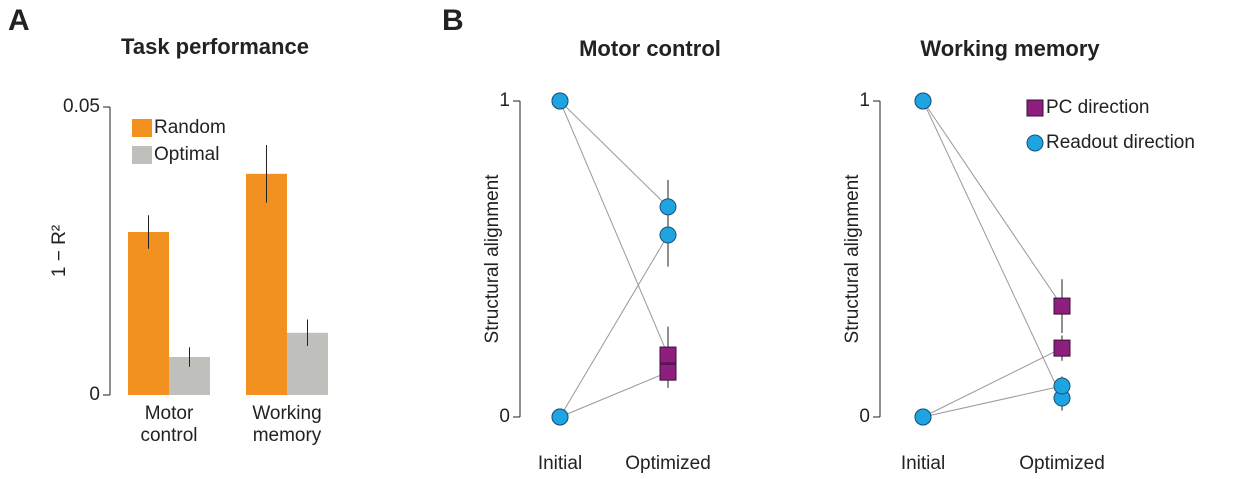 Image resolution: width=1242 pixels, height=479 pixels. I want to click on chart-title: Motor control, so click(650, 48).